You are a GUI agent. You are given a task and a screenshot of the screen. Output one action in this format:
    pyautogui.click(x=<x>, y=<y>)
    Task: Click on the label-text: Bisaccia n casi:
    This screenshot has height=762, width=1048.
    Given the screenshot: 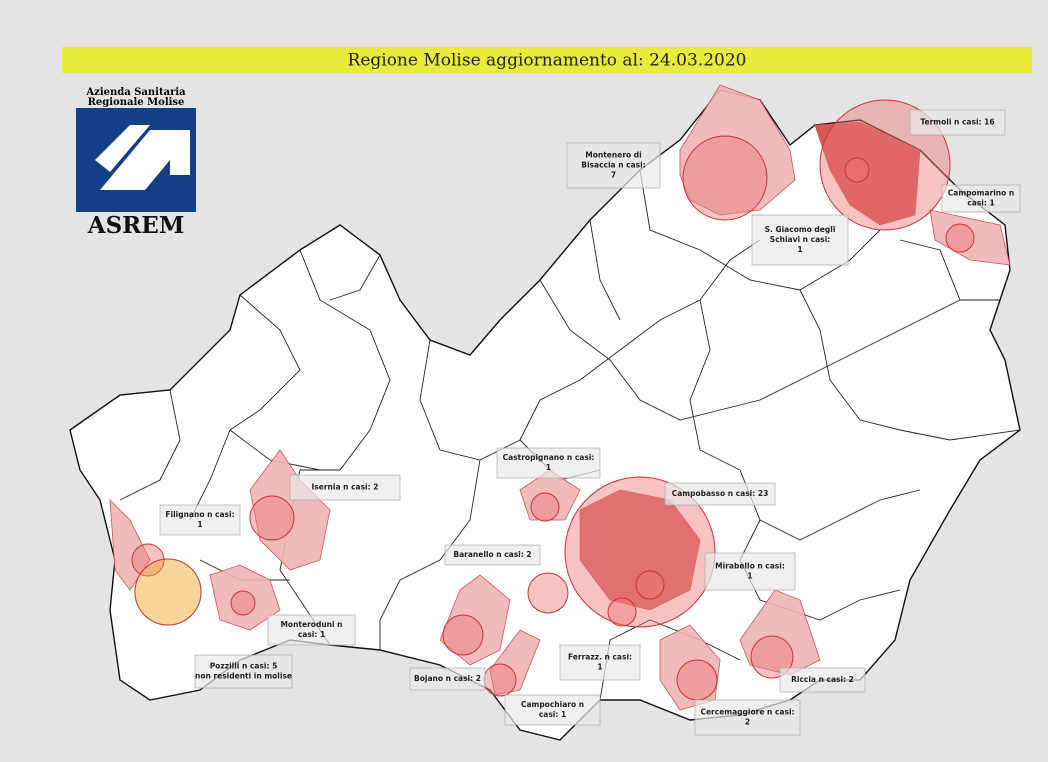 What is the action you would take?
    pyautogui.click(x=613, y=165)
    